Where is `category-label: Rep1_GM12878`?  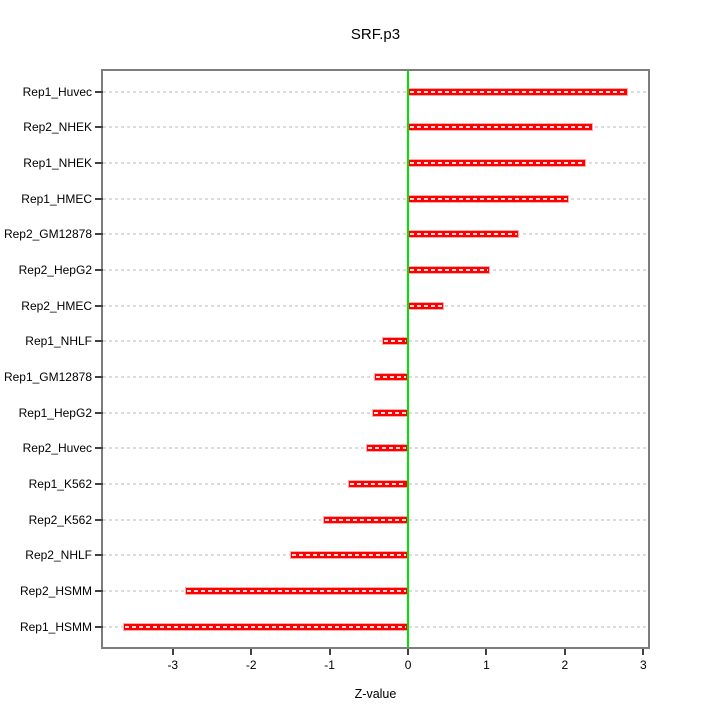
category-label: Rep1_GM12878 is located at coordinates (47, 376).